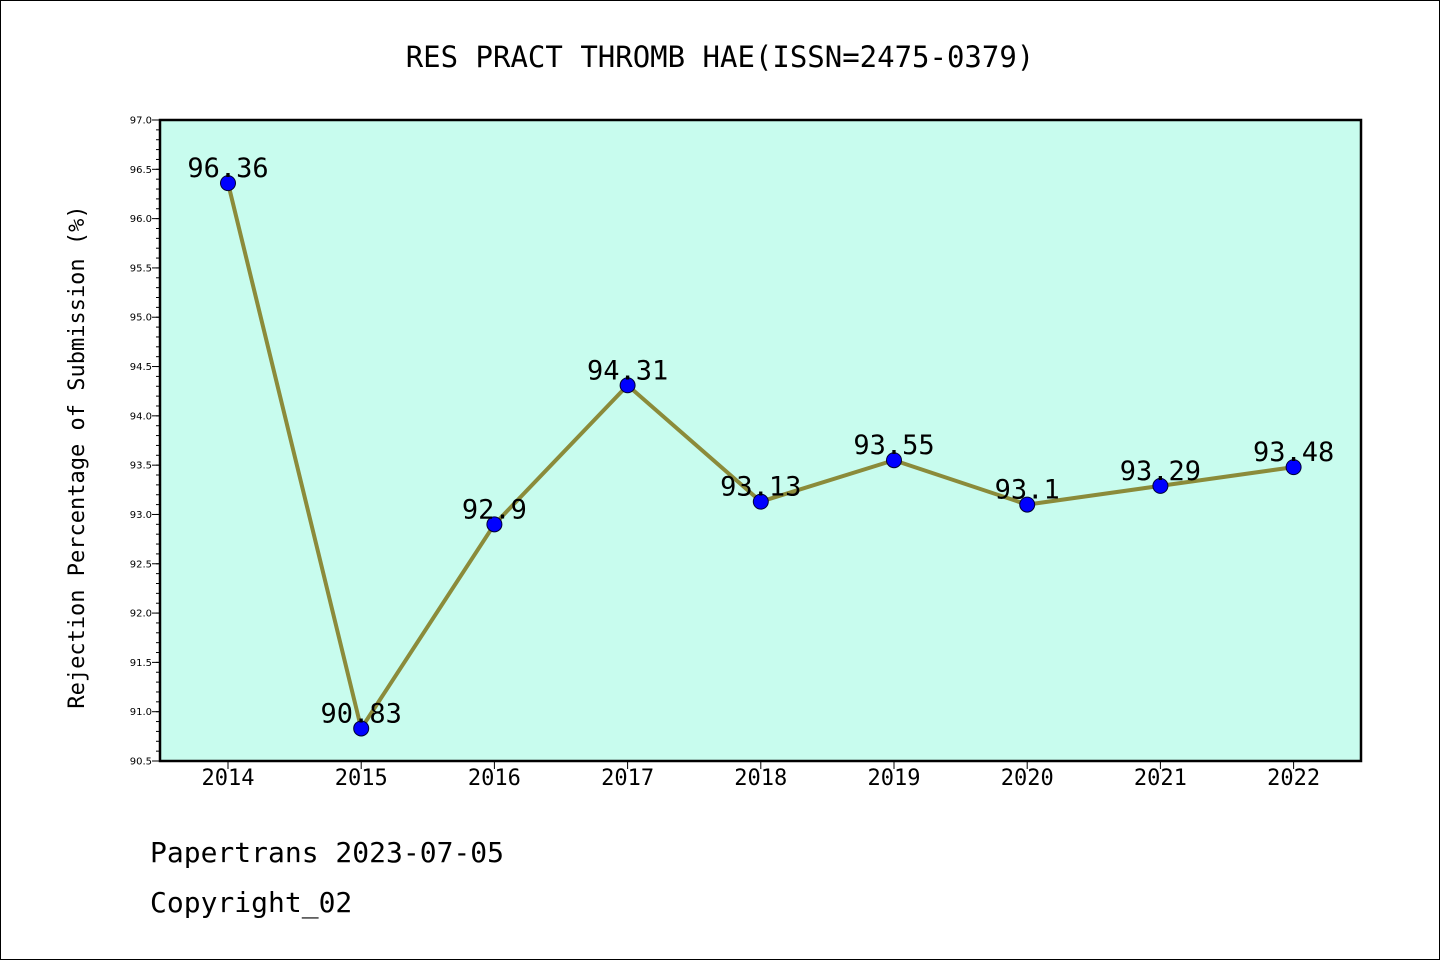 This screenshot has width=1440, height=960. What do you see at coordinates (141, 170) in the screenshot?
I see `y-tick-label: 96.5` at bounding box center [141, 170].